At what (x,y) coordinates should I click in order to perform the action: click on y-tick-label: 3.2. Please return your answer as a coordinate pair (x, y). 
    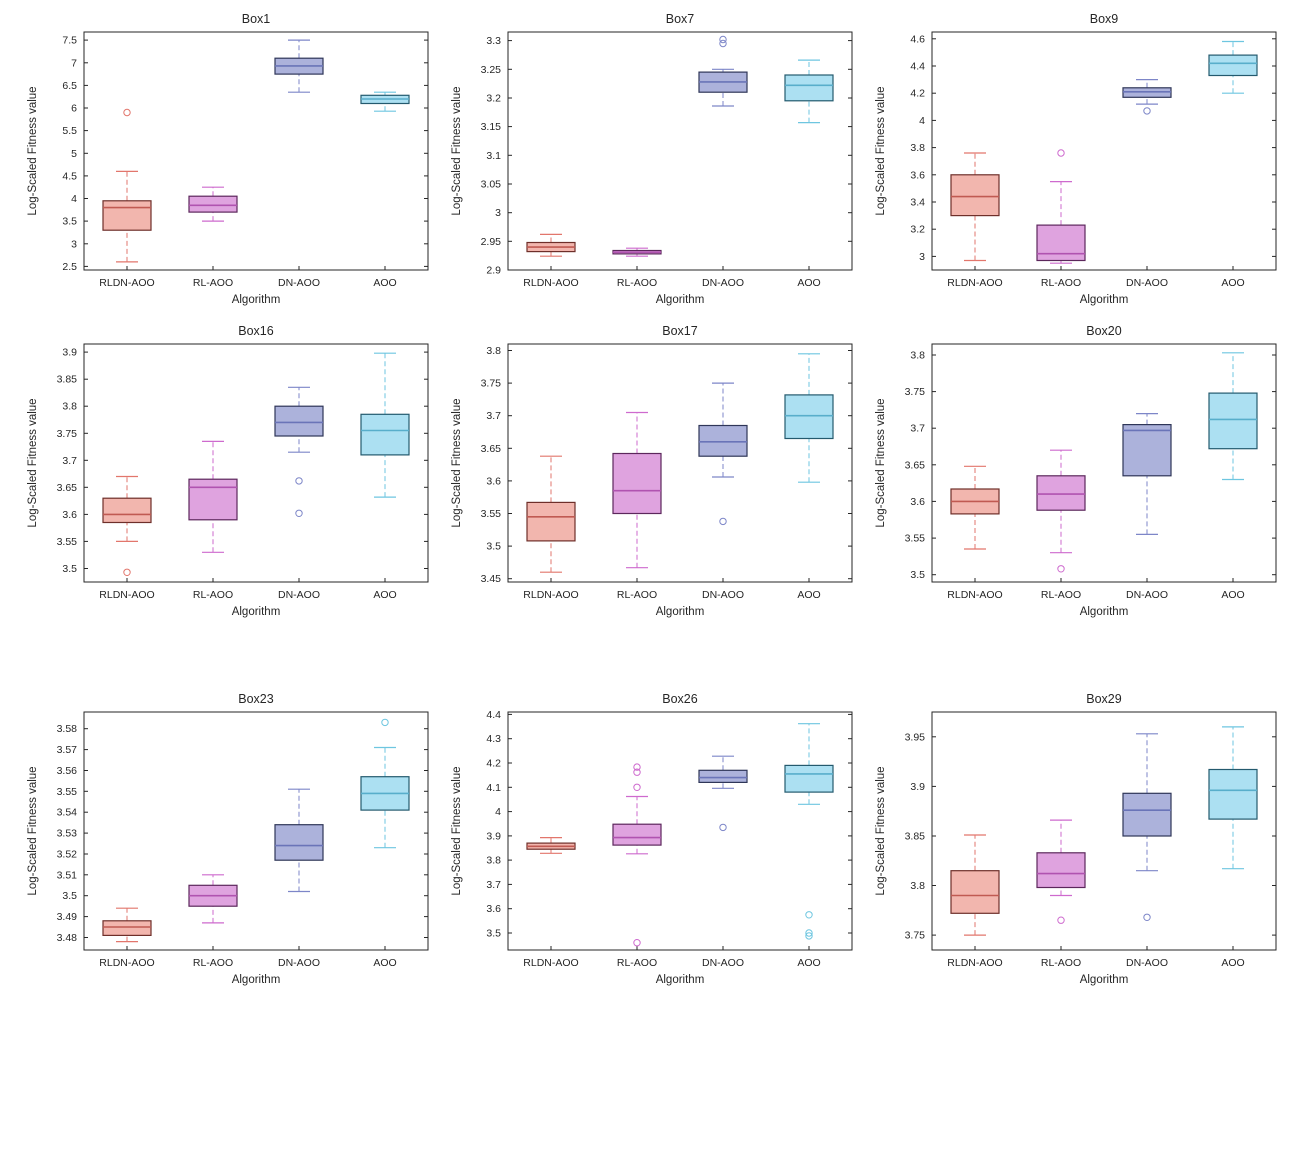
    Looking at the image, I should click on (493, 99).